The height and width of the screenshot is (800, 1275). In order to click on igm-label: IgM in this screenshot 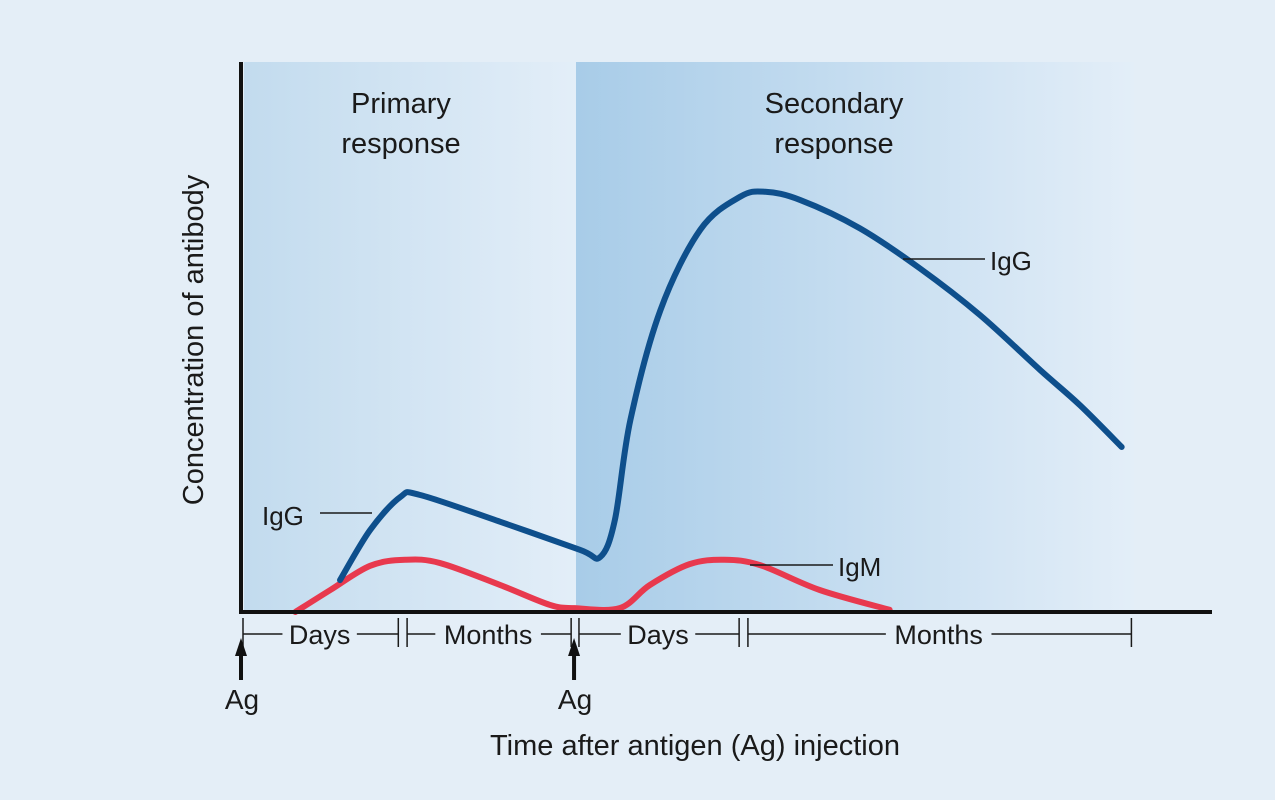, I will do `click(859, 567)`.